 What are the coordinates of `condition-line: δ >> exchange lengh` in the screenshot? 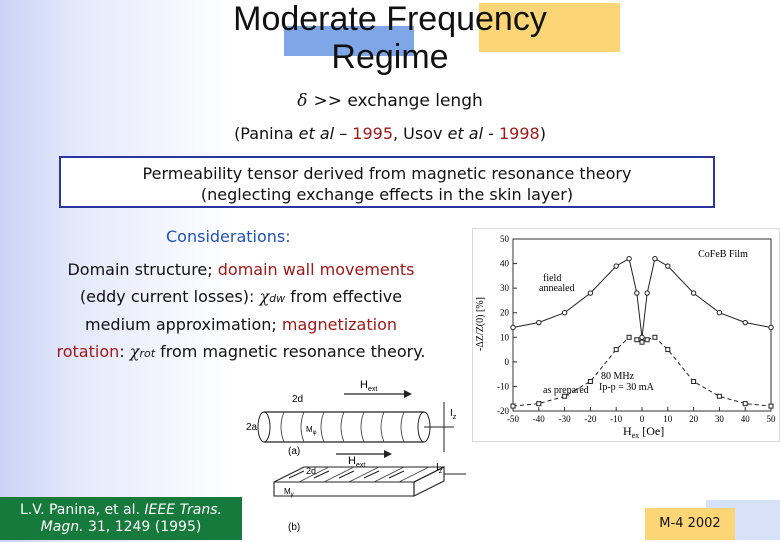 It's located at (390, 101).